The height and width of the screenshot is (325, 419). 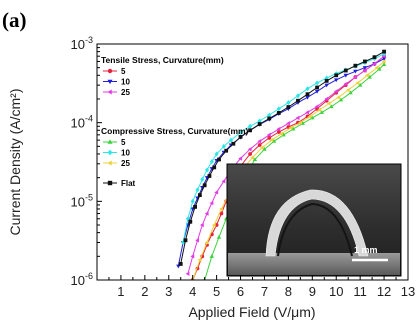 I want to click on x-tick-label: 8, so click(x=288, y=291).